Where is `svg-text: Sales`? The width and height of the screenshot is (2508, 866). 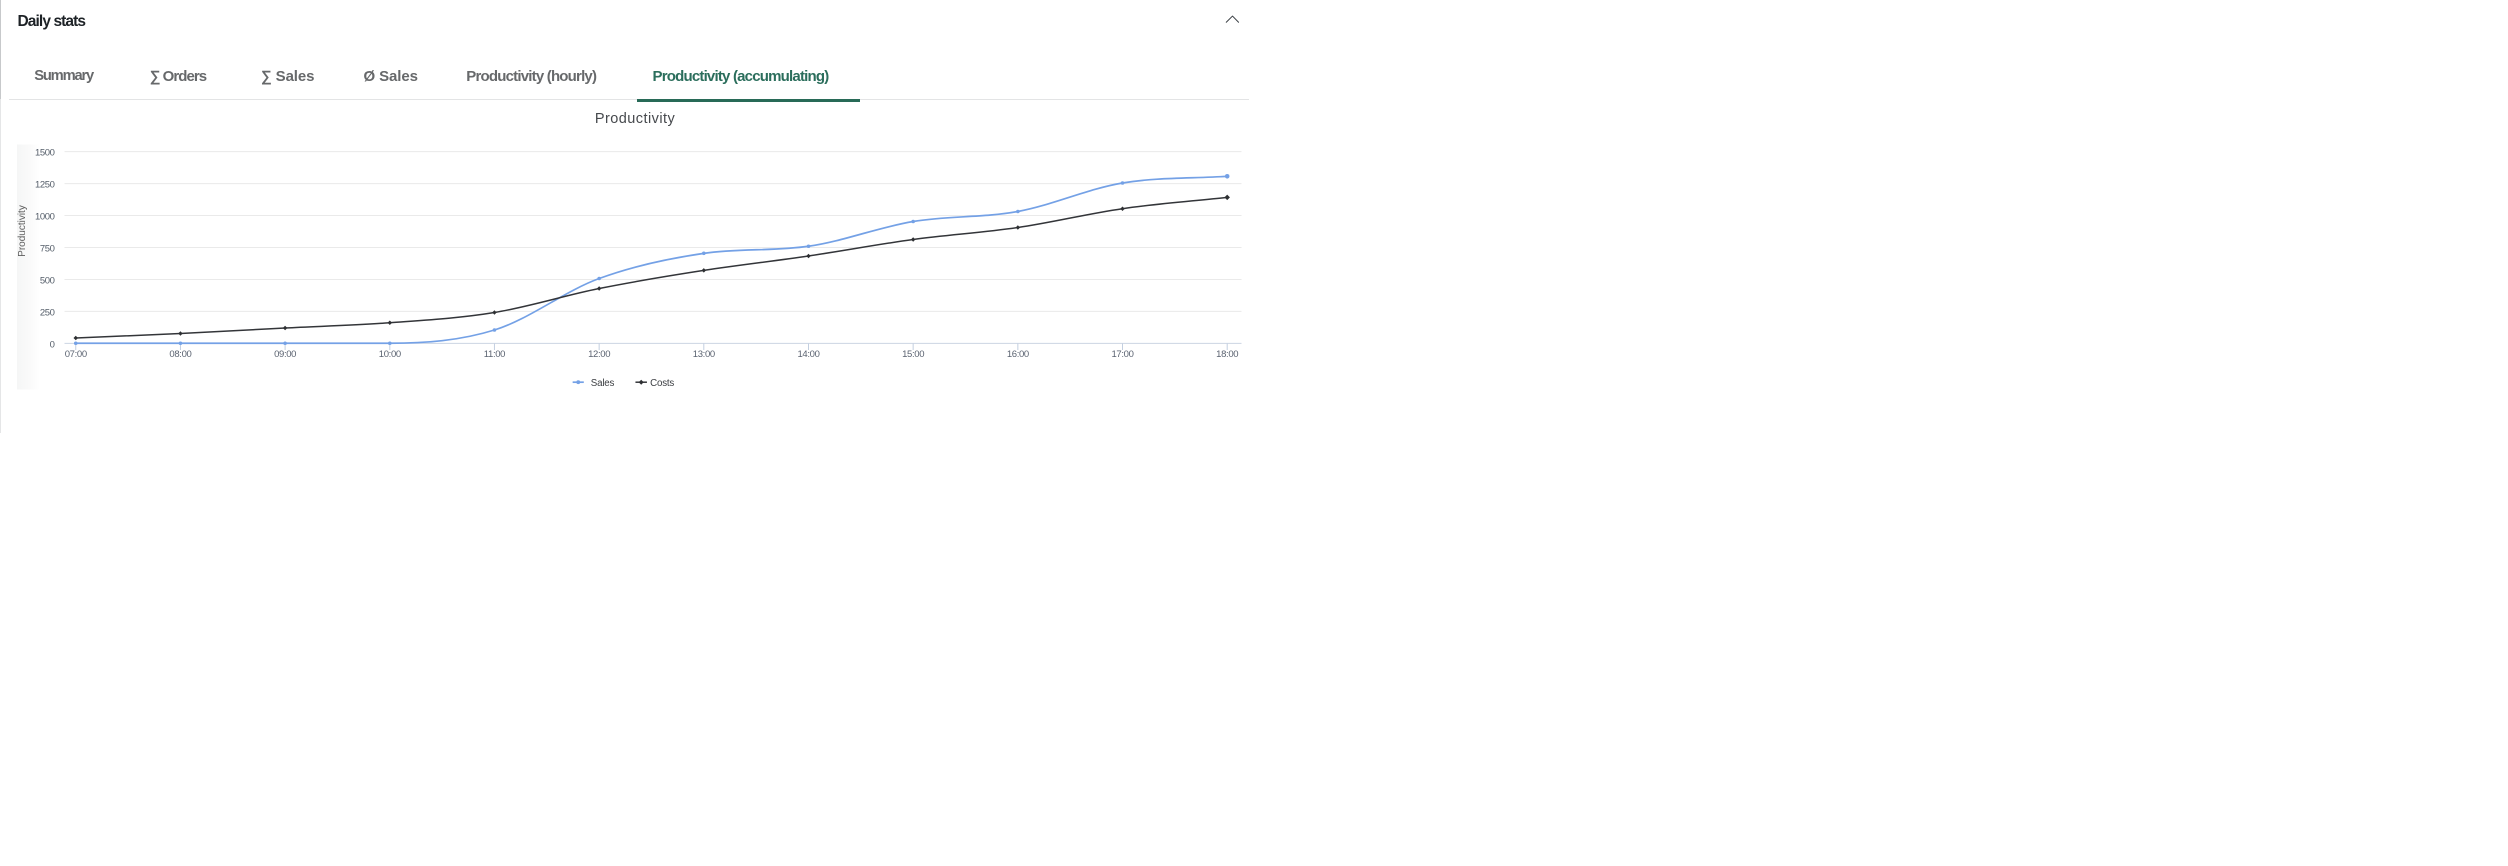
svg-text: Sales is located at coordinates (603, 383).